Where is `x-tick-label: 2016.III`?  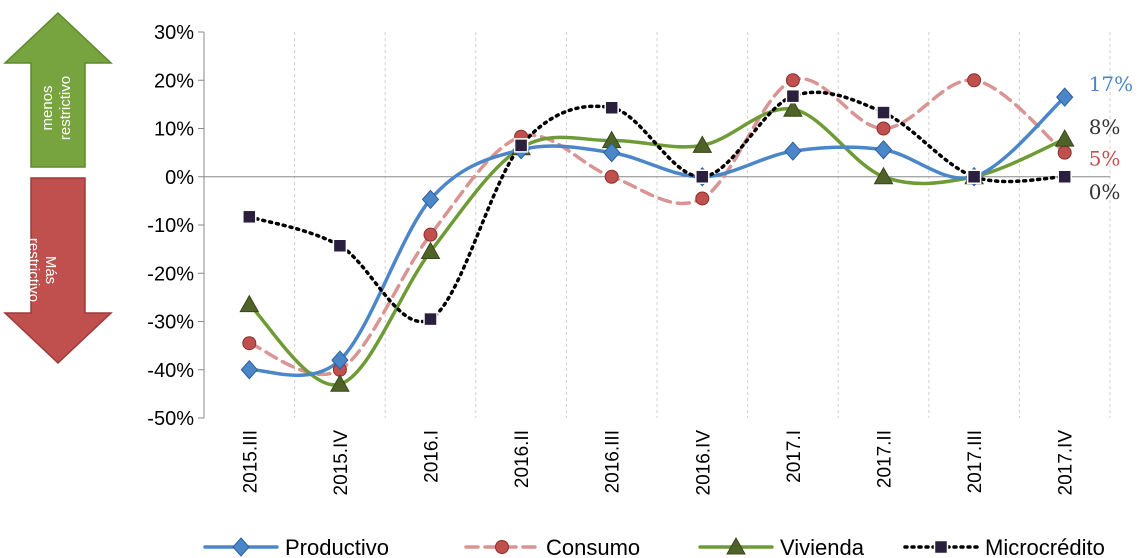 x-tick-label: 2016.III is located at coordinates (613, 461).